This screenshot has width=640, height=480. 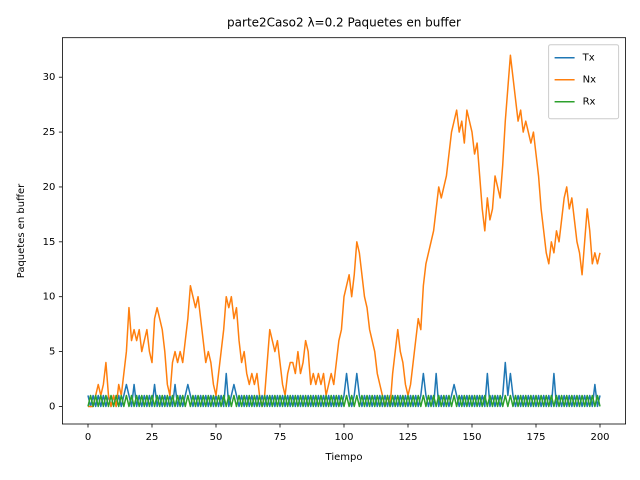 What do you see at coordinates (599, 437) in the screenshot?
I see `x-tick-label: 200` at bounding box center [599, 437].